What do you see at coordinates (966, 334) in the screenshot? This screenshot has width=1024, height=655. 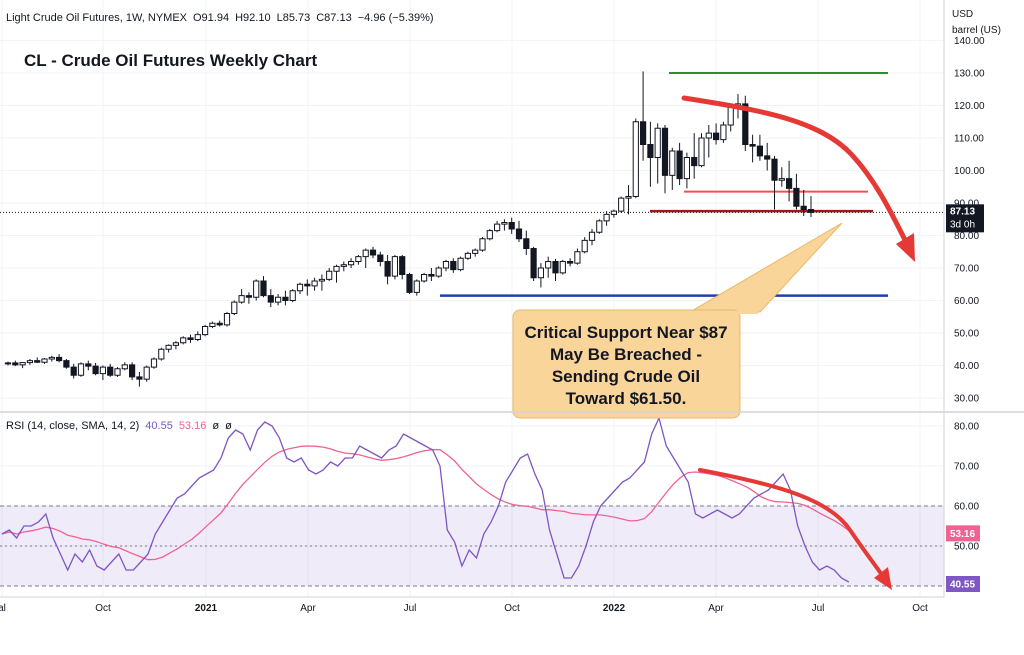 I see `price-tick-label: 50.00` at bounding box center [966, 334].